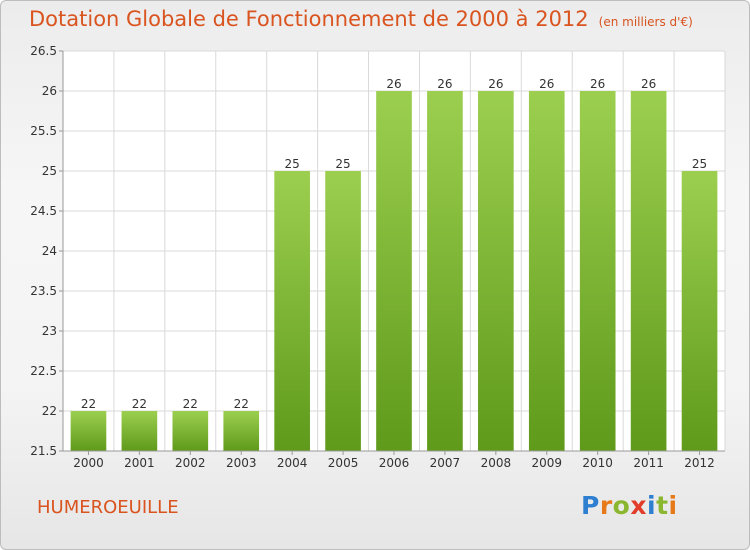 The height and width of the screenshot is (550, 750). Describe the element at coordinates (190, 463) in the screenshot. I see `x-tick-label: 2002` at that location.